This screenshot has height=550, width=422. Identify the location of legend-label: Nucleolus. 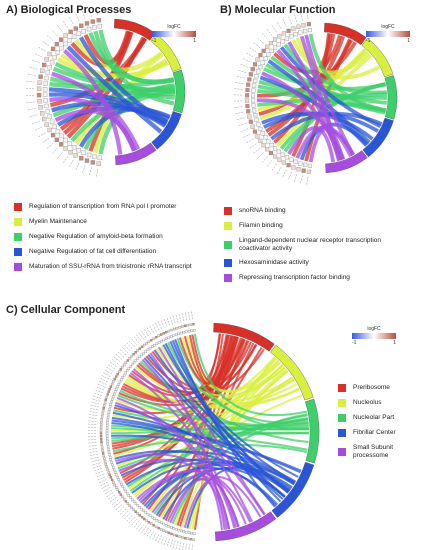
(367, 403).